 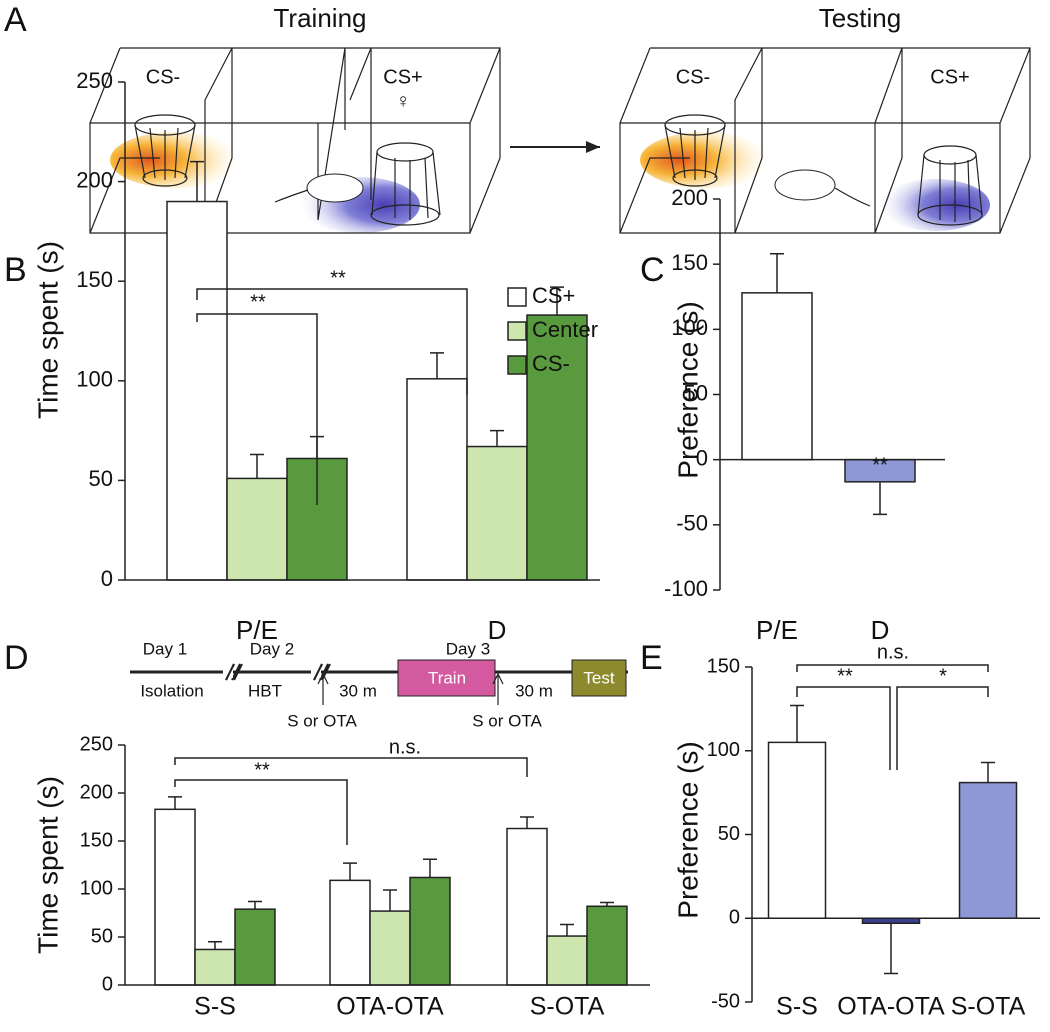 I want to click on timeline-day: Day 1, so click(x=165, y=648).